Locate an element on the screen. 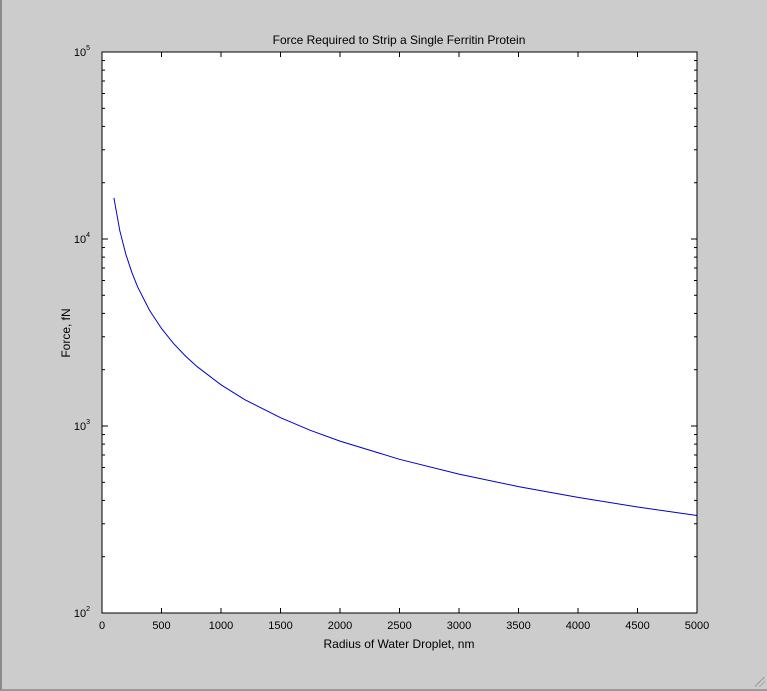 This screenshot has height=691, width=767. x-tick-label: 2500 is located at coordinates (399, 626).